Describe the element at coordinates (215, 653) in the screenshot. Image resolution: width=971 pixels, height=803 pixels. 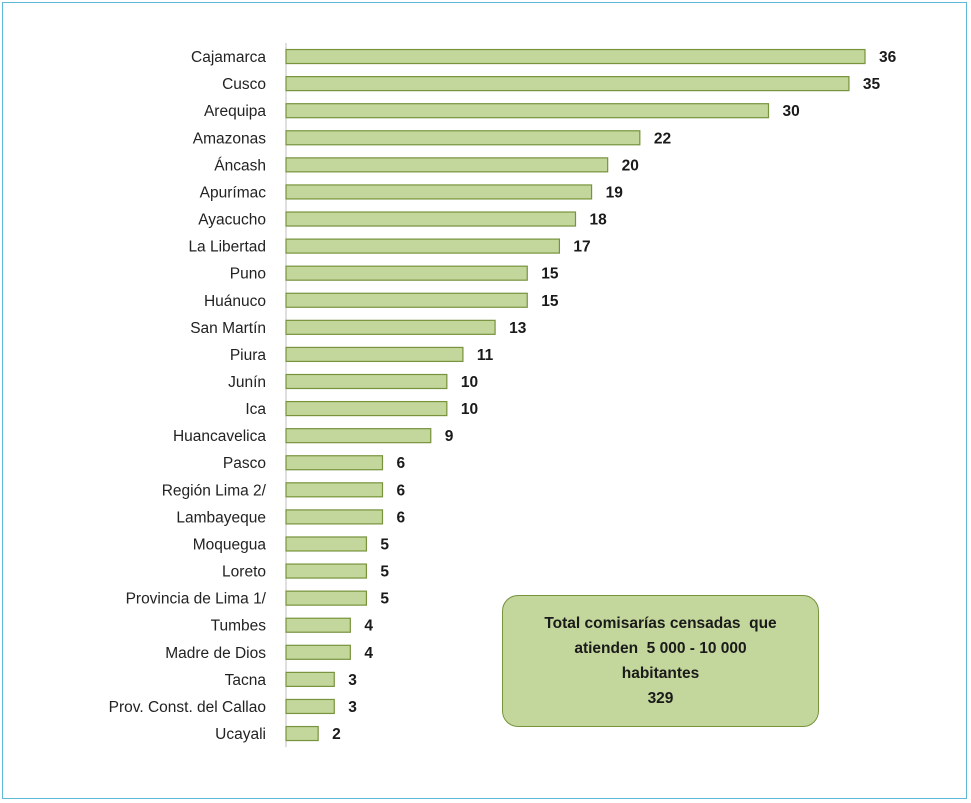
I see `category-label: Madre de Dios` at that location.